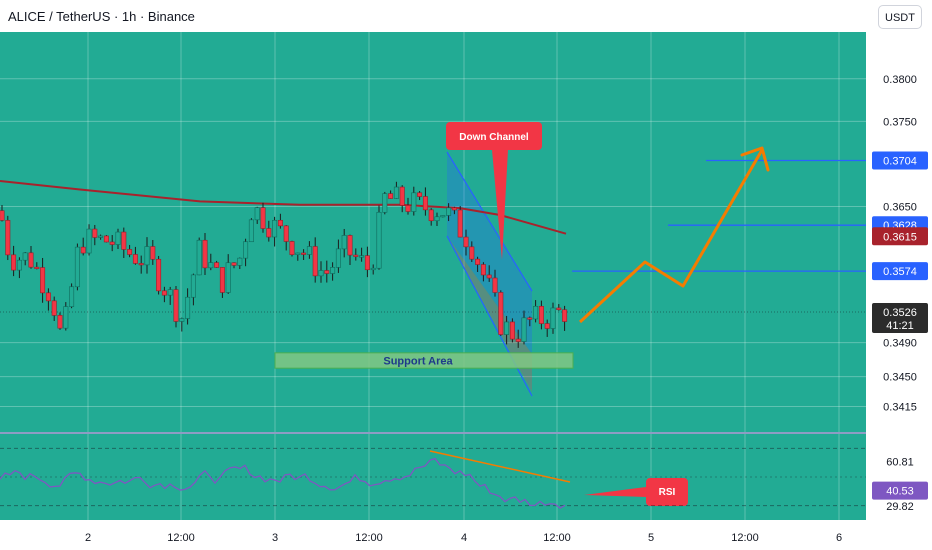  Describe the element at coordinates (900, 80) in the screenshot. I see `price-tick: 0.3800` at that location.